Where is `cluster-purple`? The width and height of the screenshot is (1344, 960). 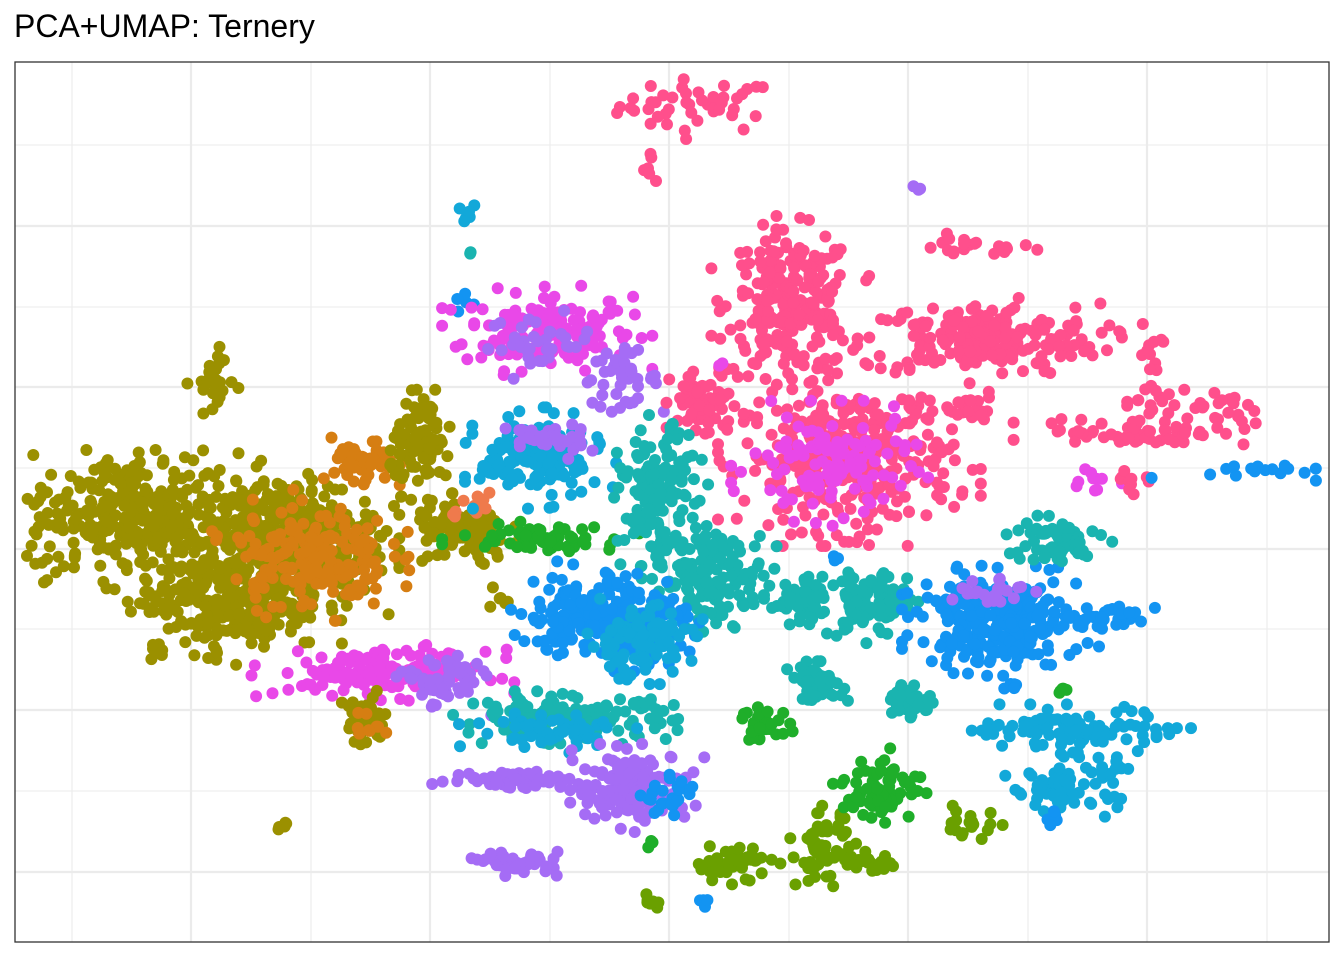
cluster-purple is located at coordinates (625, 380).